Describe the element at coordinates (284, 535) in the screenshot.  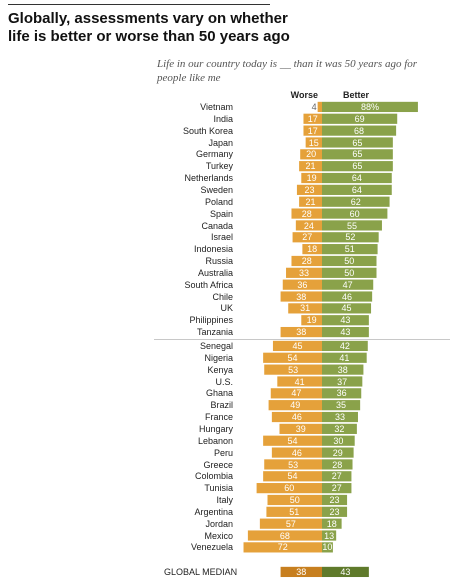
I see `worse-value: 68` at that location.